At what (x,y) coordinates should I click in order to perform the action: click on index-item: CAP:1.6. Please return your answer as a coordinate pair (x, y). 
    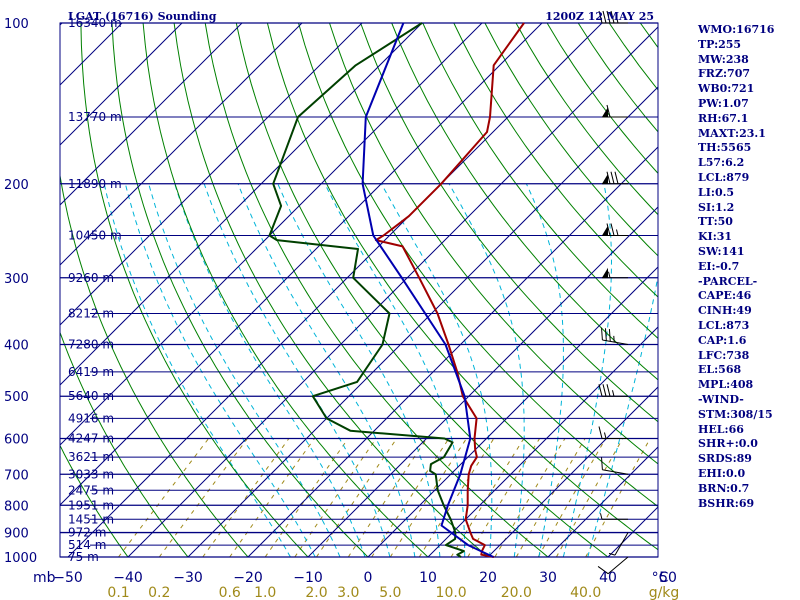
    Looking at the image, I should click on (722, 340).